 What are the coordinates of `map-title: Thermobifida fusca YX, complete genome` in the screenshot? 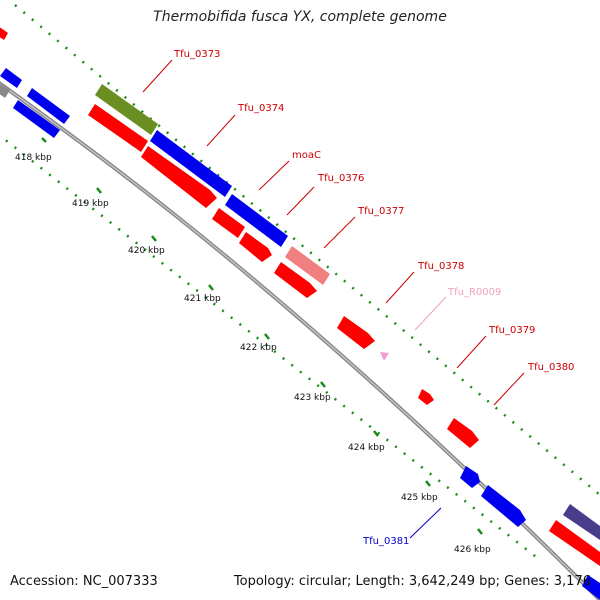 It's located at (300, 17).